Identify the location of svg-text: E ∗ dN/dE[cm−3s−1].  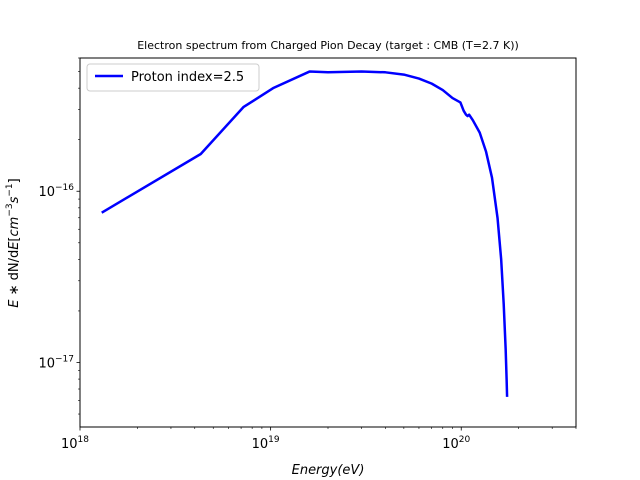
(13, 243).